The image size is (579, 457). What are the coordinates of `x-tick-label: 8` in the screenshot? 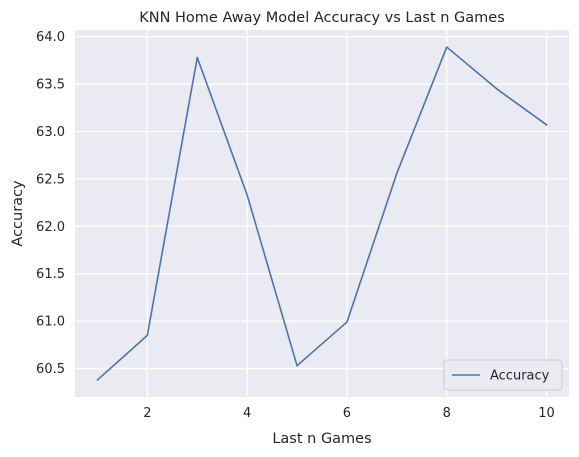 It's located at (447, 413).